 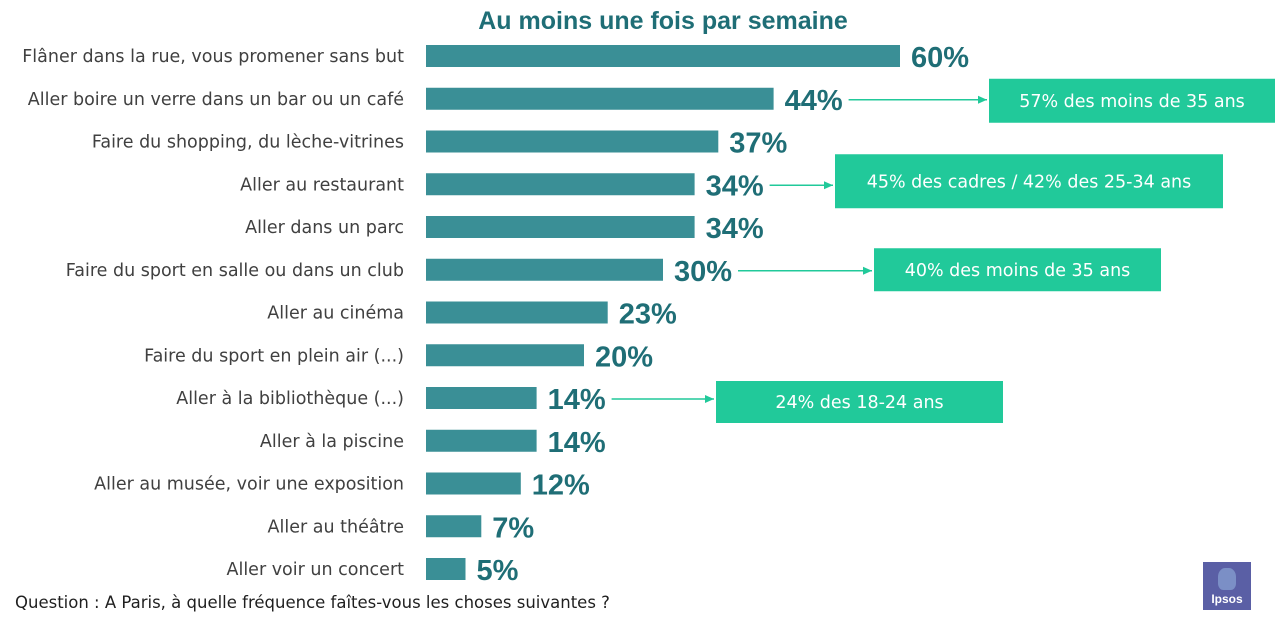 I want to click on annotation-text: 45% des cadres / 42% des 25-34 ans, so click(x=1029, y=182).